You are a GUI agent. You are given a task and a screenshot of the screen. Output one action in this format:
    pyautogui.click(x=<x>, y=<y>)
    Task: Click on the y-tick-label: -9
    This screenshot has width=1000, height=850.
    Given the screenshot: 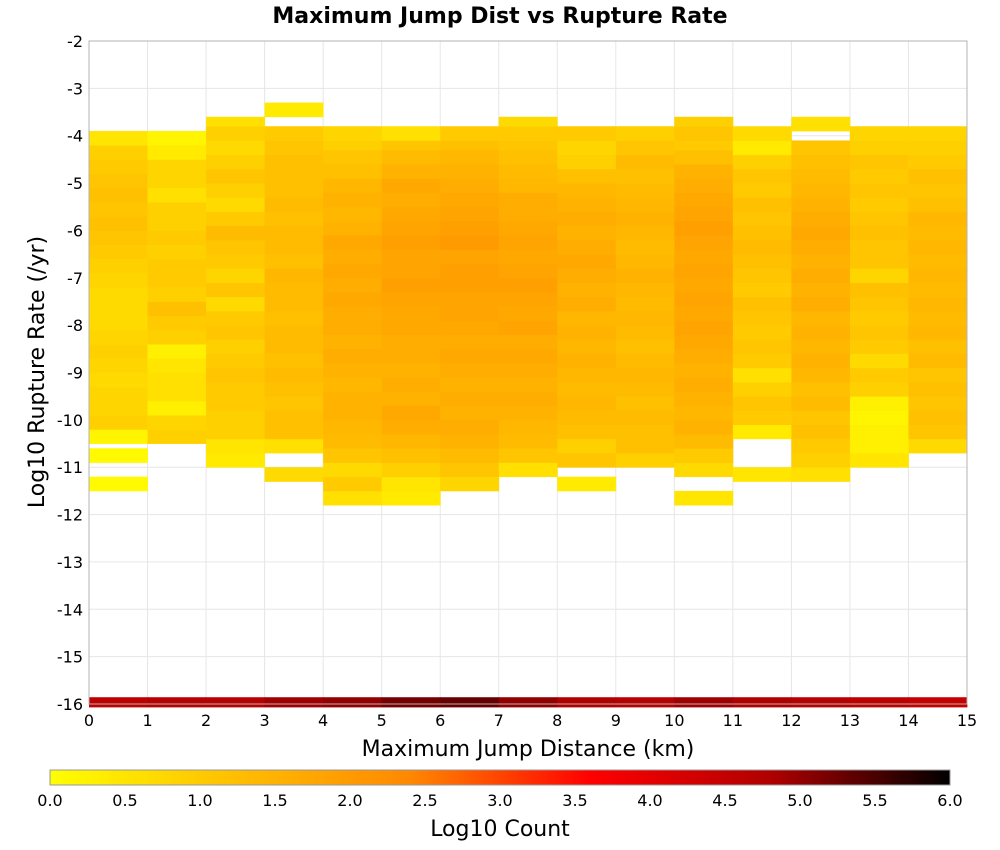 What is the action you would take?
    pyautogui.click(x=75, y=373)
    